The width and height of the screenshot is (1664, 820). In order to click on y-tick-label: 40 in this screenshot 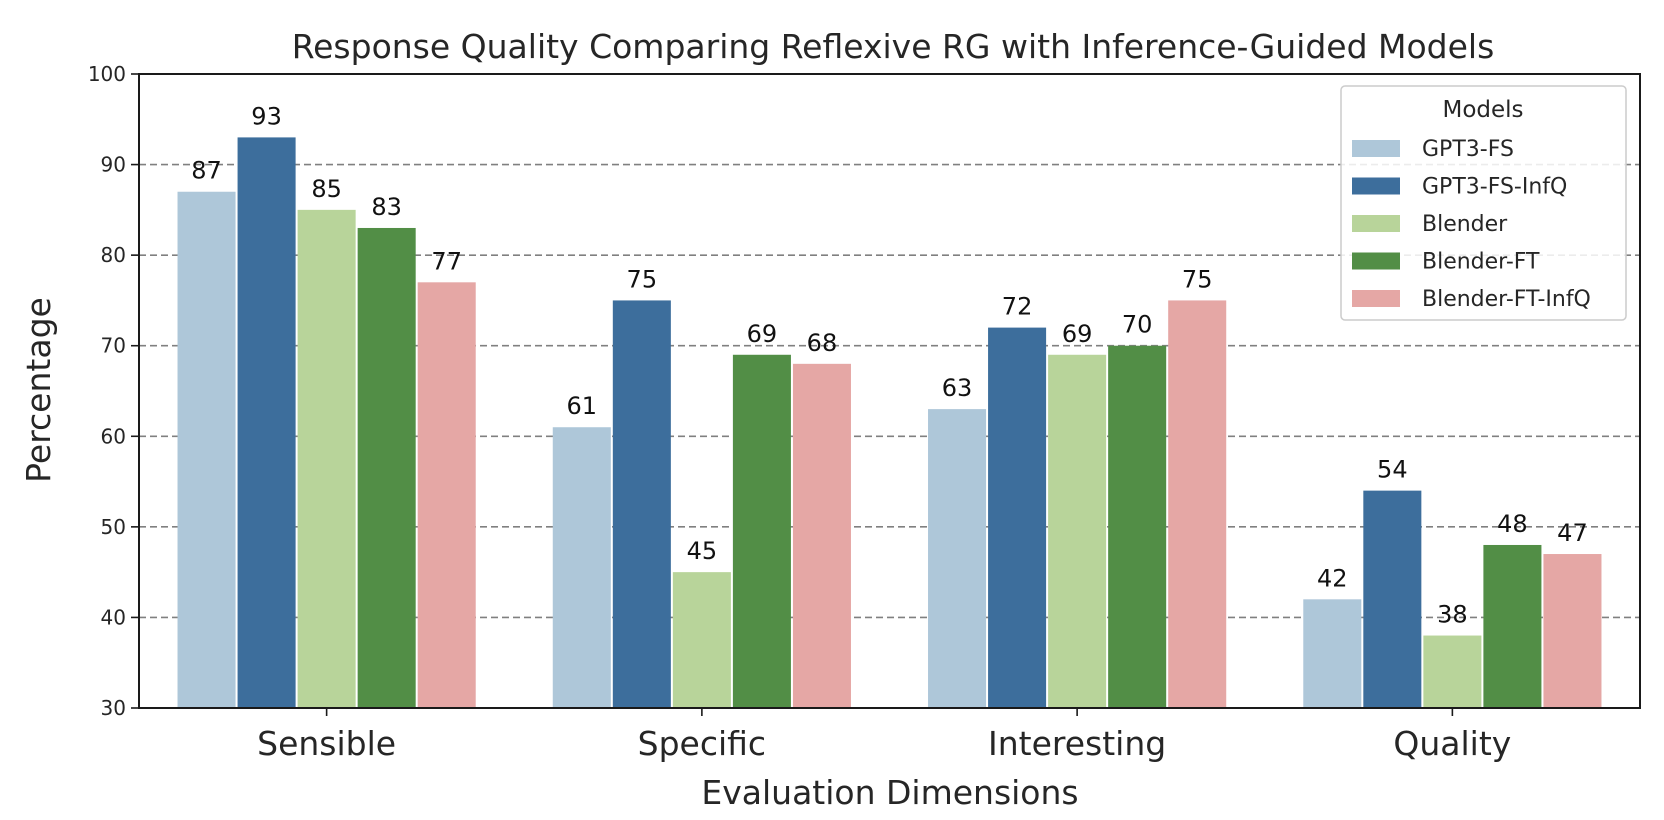, I will do `click(113, 617)`.